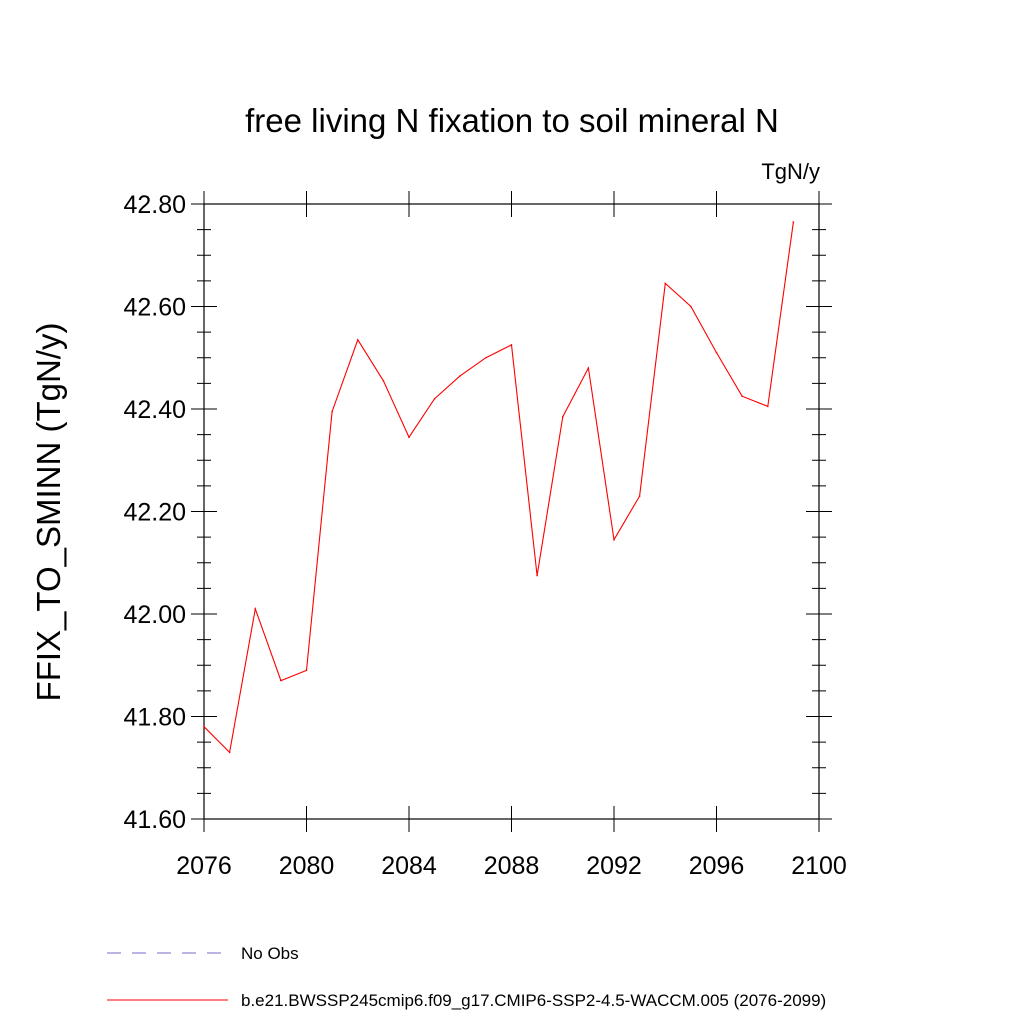 This screenshot has height=1024, width=1024. I want to click on y-tick-label: 42.20, so click(154, 513).